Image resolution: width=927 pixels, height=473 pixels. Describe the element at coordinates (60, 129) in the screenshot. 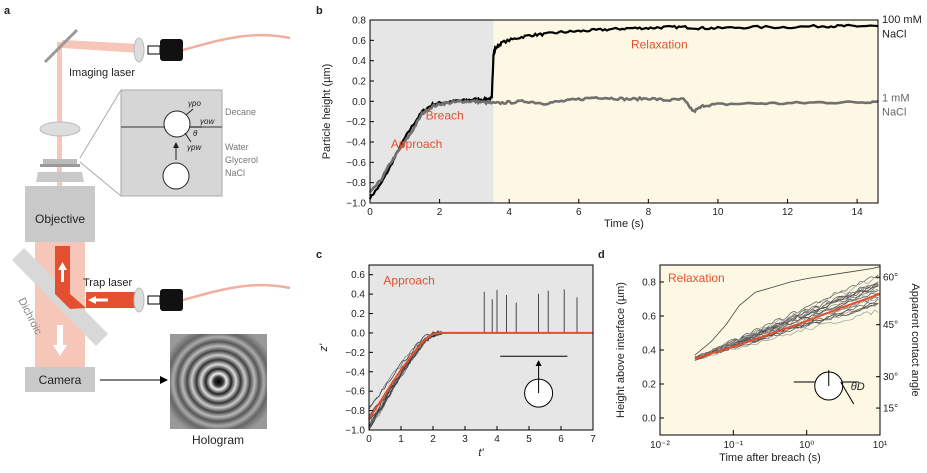

I see `condenser-lens` at that location.